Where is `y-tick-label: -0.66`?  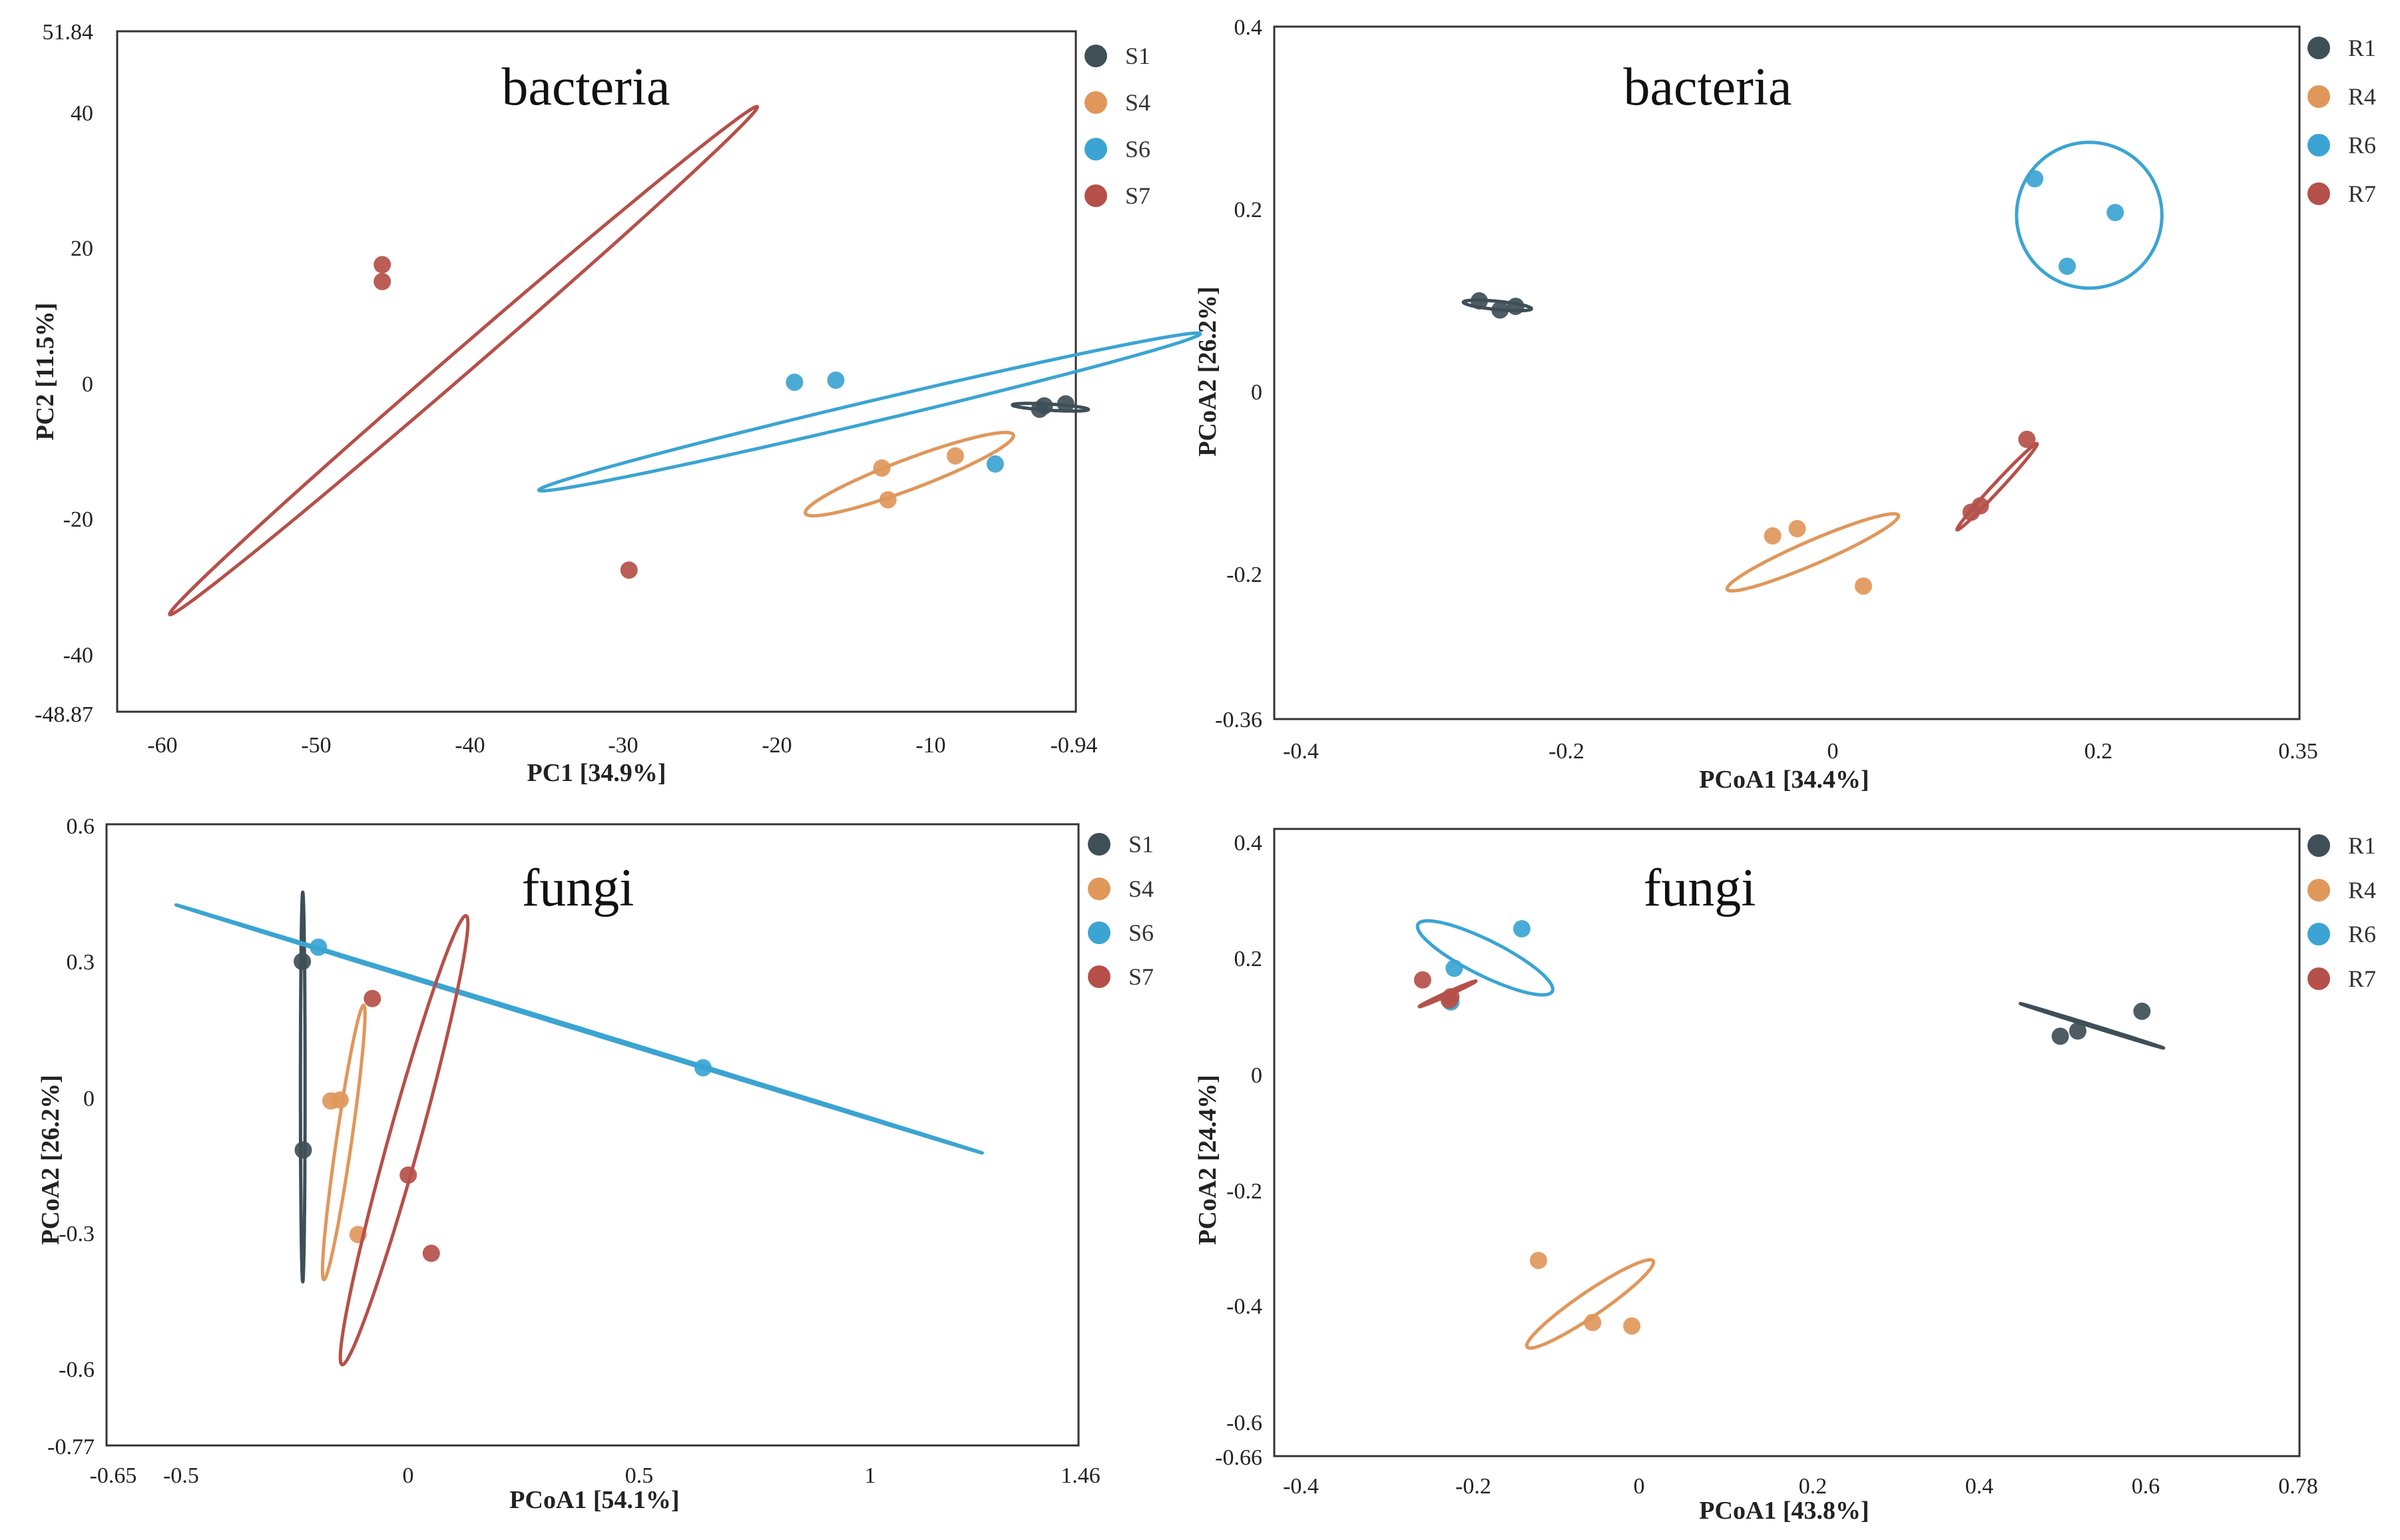
y-tick-label: -0.66 is located at coordinates (1239, 1457).